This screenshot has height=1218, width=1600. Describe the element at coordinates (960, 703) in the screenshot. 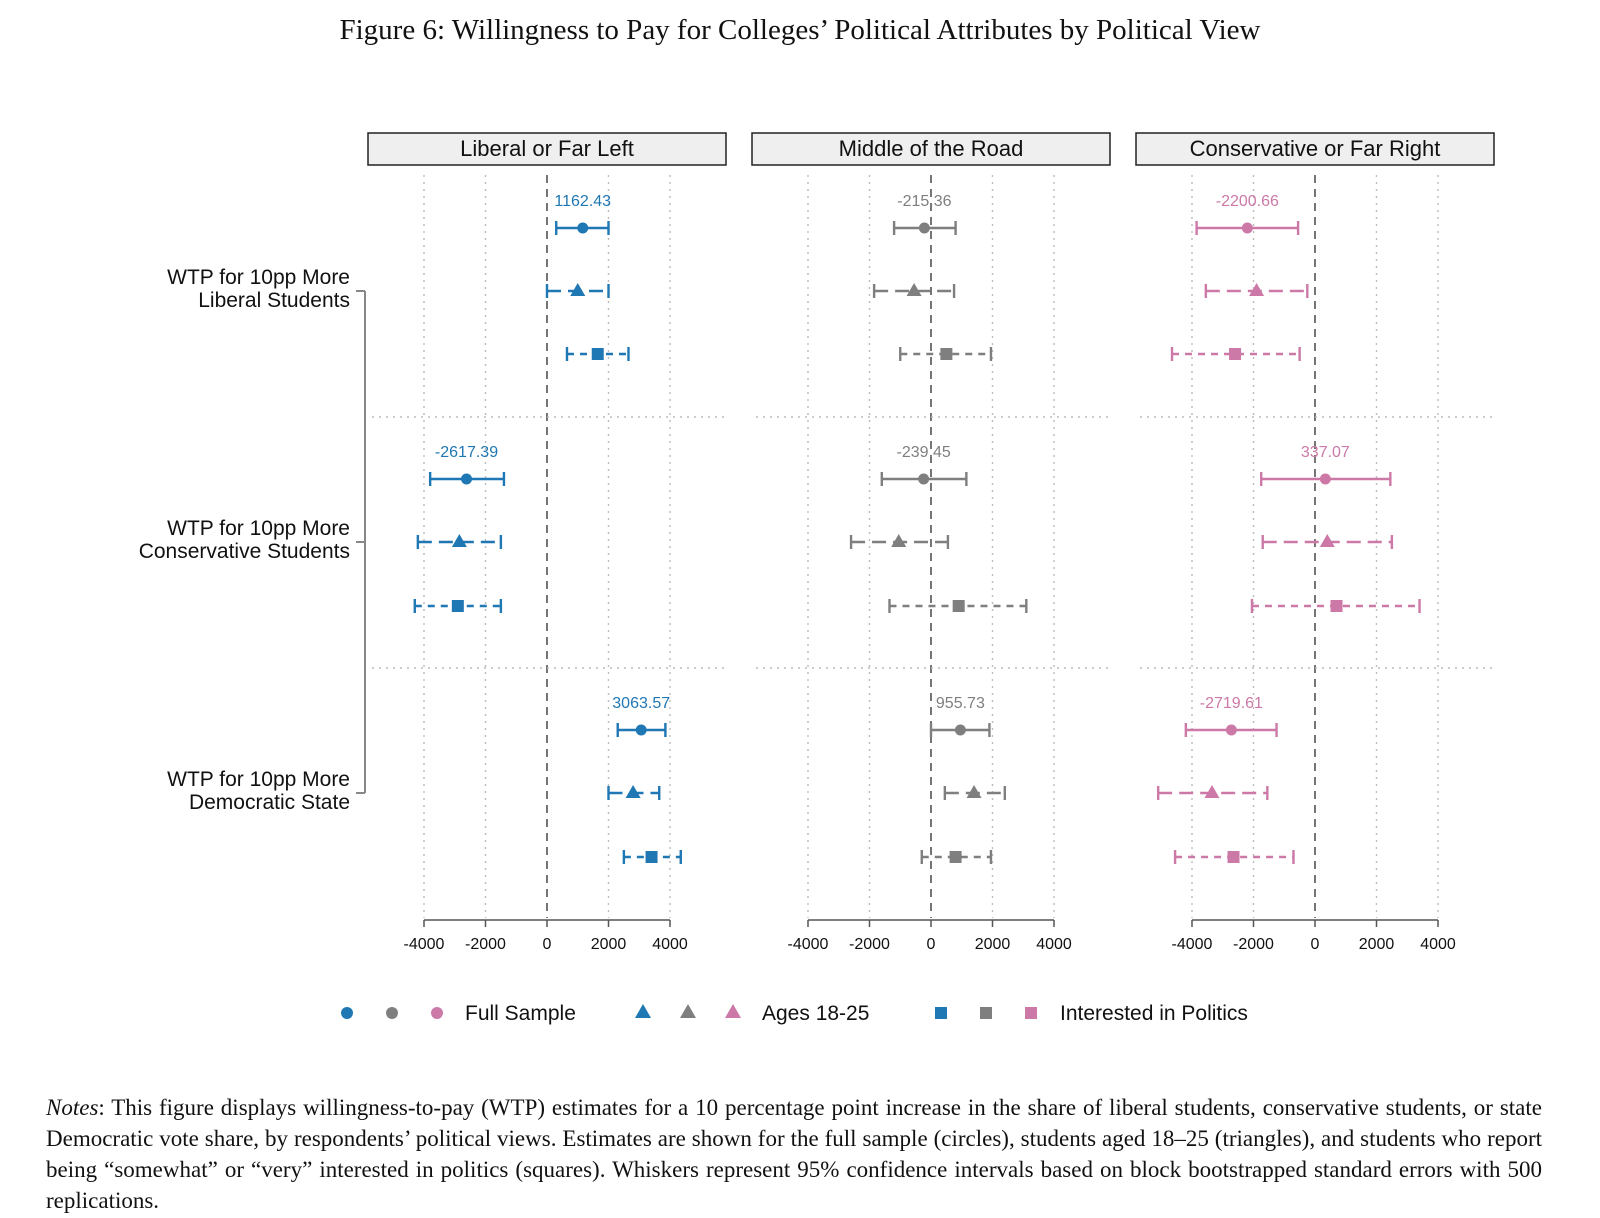

I see `estimate-value-label: 955.73` at that location.